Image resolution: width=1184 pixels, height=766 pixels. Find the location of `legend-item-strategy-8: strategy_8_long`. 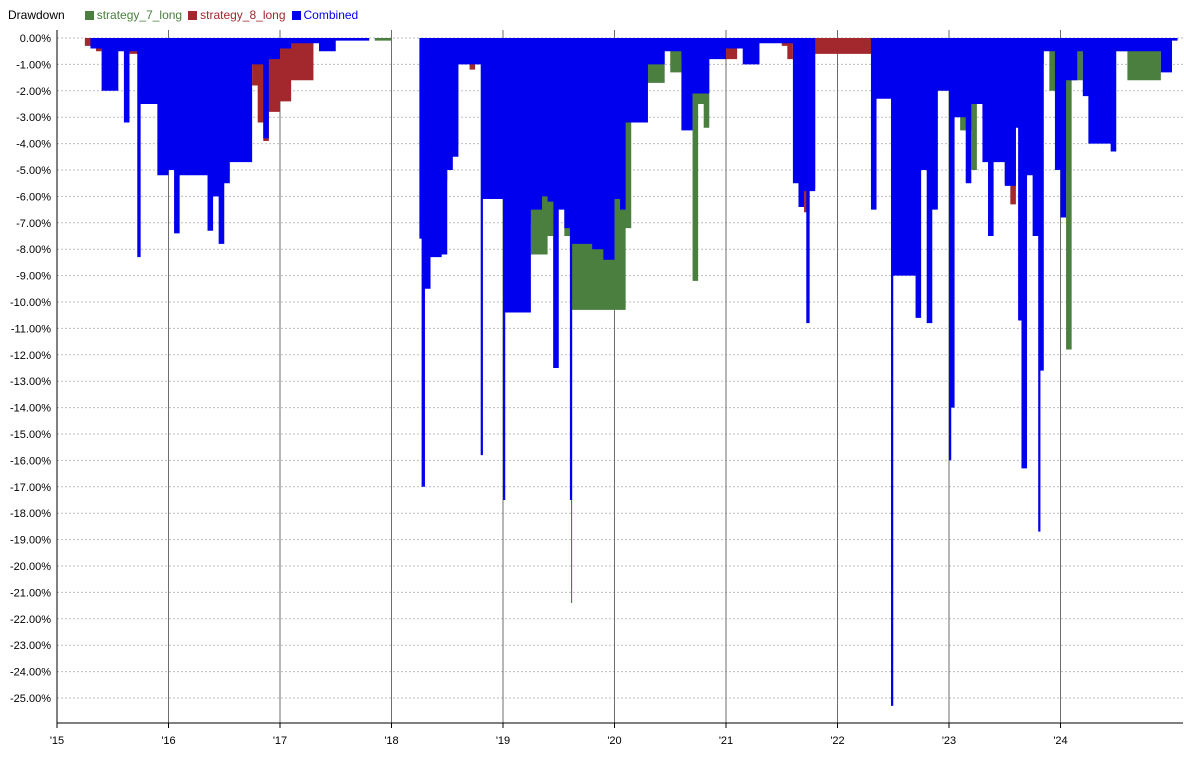

legend-item-strategy-8: strategy_8_long is located at coordinates (237, 15).